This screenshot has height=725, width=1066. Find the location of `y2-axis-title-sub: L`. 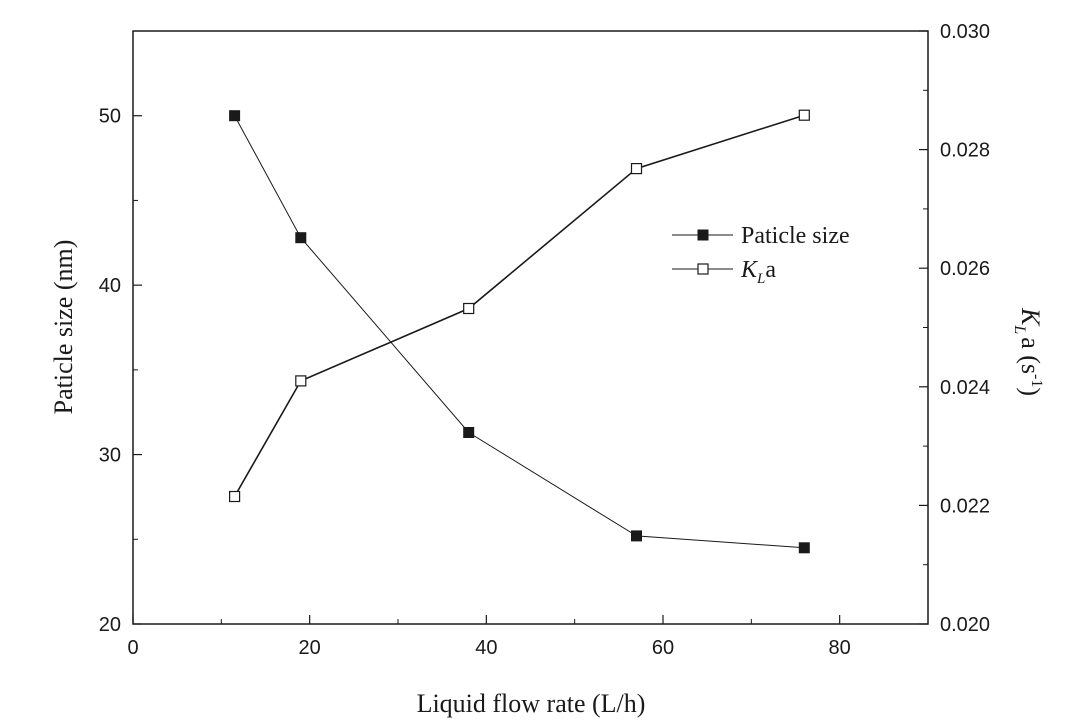

y2-axis-title-sub: L is located at coordinates (1019, 329).